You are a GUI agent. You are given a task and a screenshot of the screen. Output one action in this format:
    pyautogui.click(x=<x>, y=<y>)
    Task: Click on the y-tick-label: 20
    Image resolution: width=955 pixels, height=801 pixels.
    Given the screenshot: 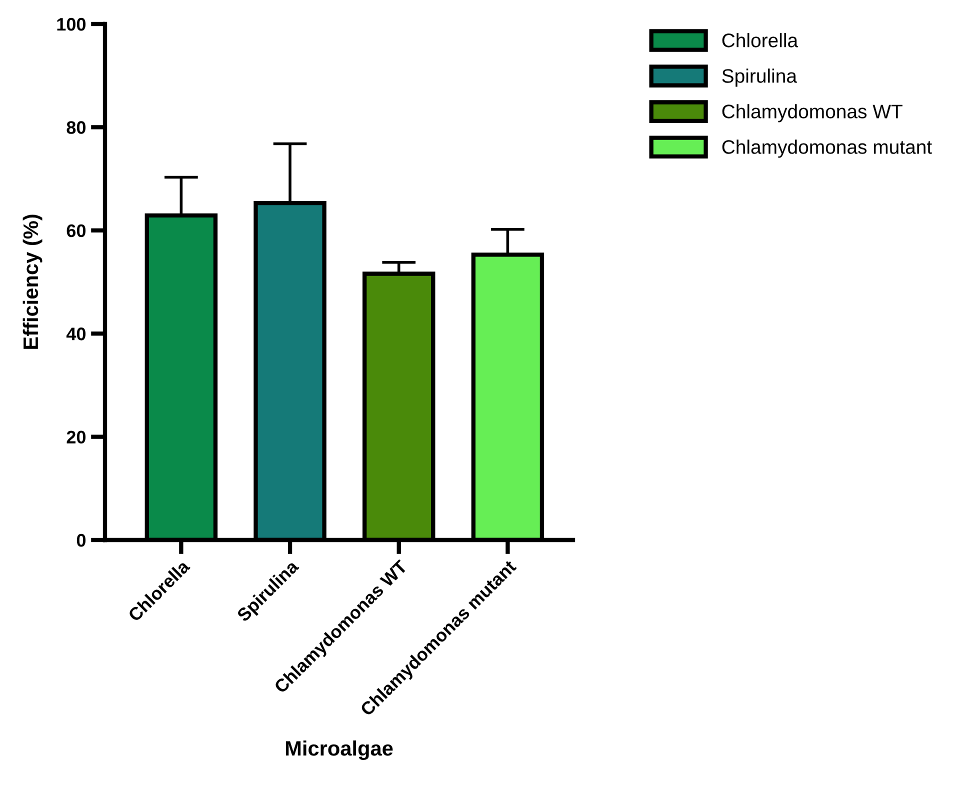 What is the action you would take?
    pyautogui.click(x=76, y=437)
    